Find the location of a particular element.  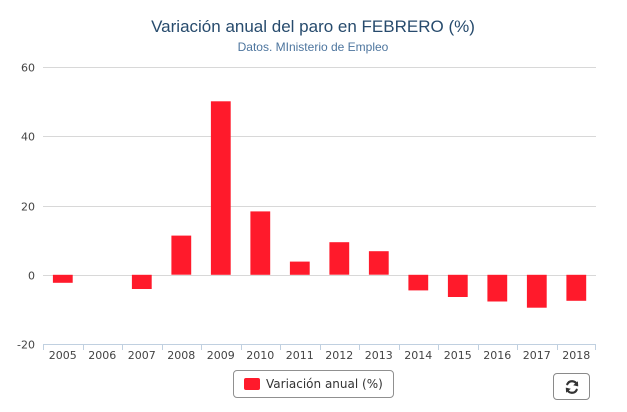

legend-label: Variación anual (%) is located at coordinates (324, 384).